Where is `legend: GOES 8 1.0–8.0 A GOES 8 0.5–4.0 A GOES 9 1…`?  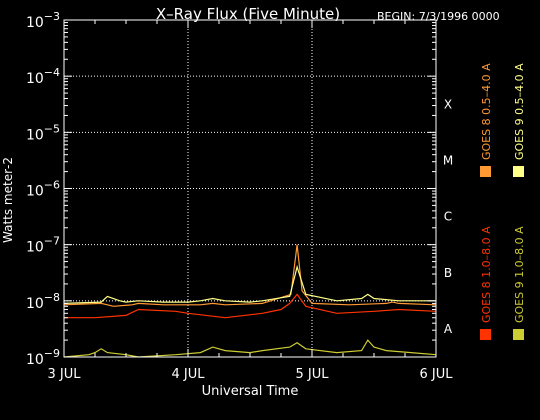 legend: GOES 8 1.0–8.0 A GOES 8 0.5–4.0 A GOES 9 1… is located at coordinates (503, 201).